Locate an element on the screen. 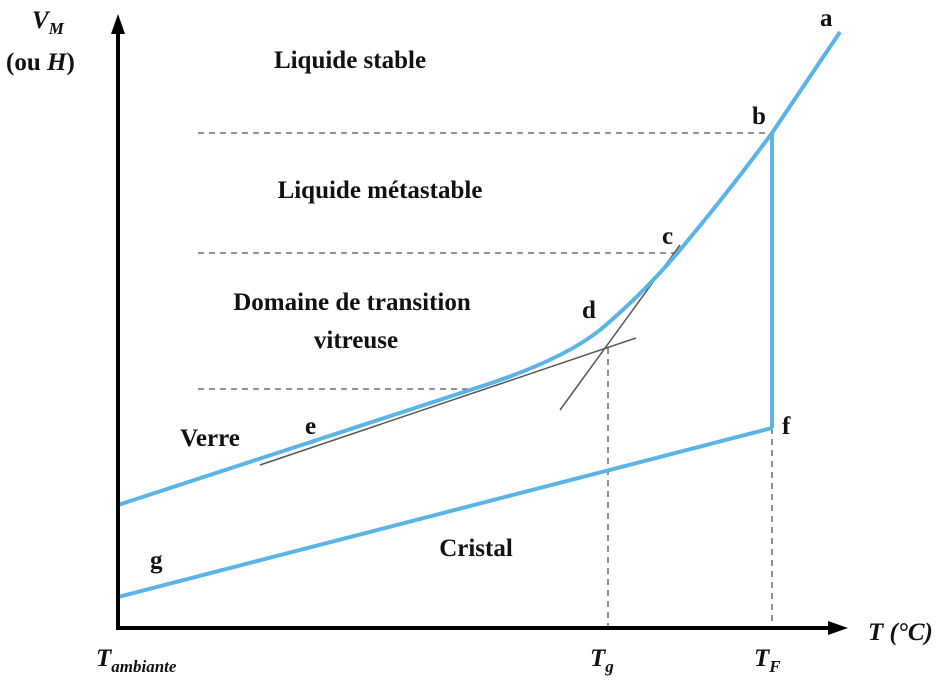 The width and height of the screenshot is (952, 682). point-label: d is located at coordinates (589, 310).